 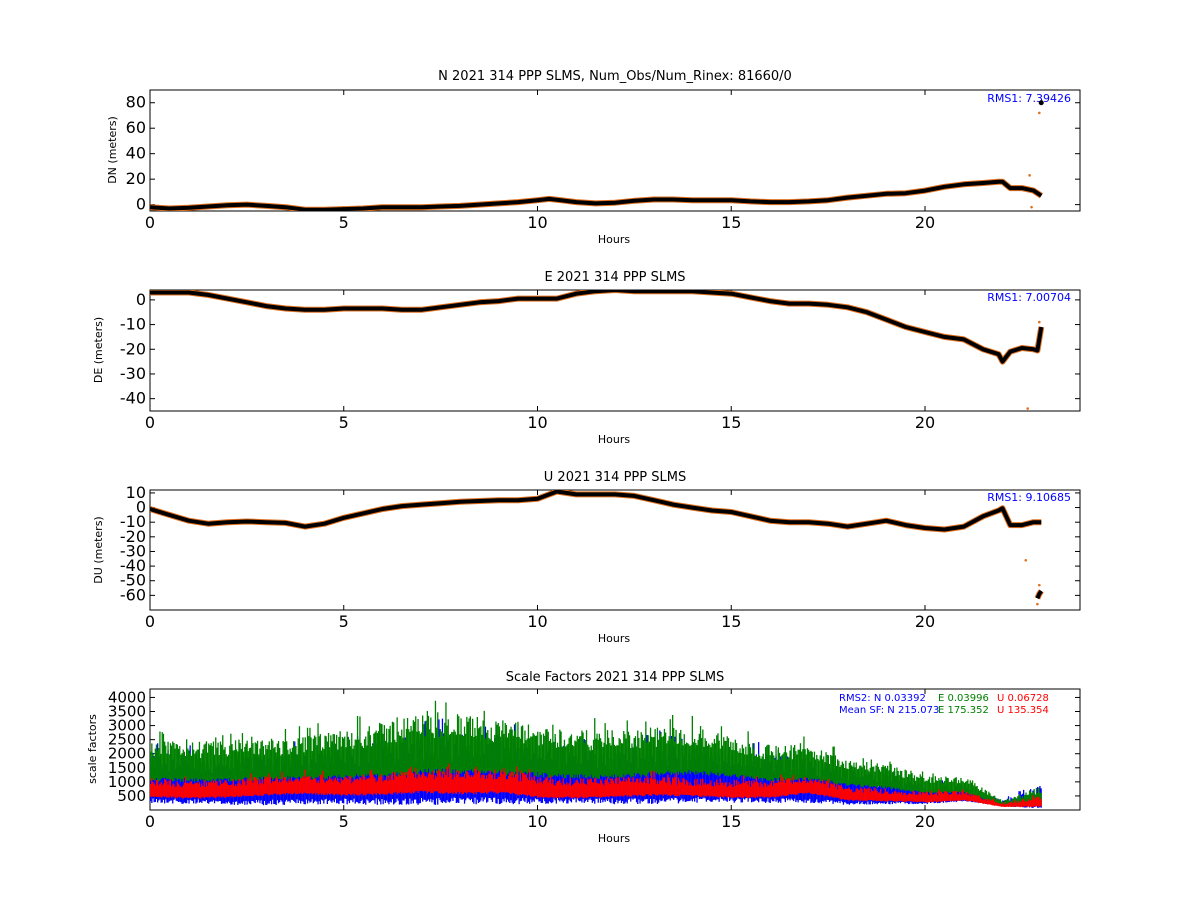 I want to click on panel-2-series-line, so click(x=597, y=327).